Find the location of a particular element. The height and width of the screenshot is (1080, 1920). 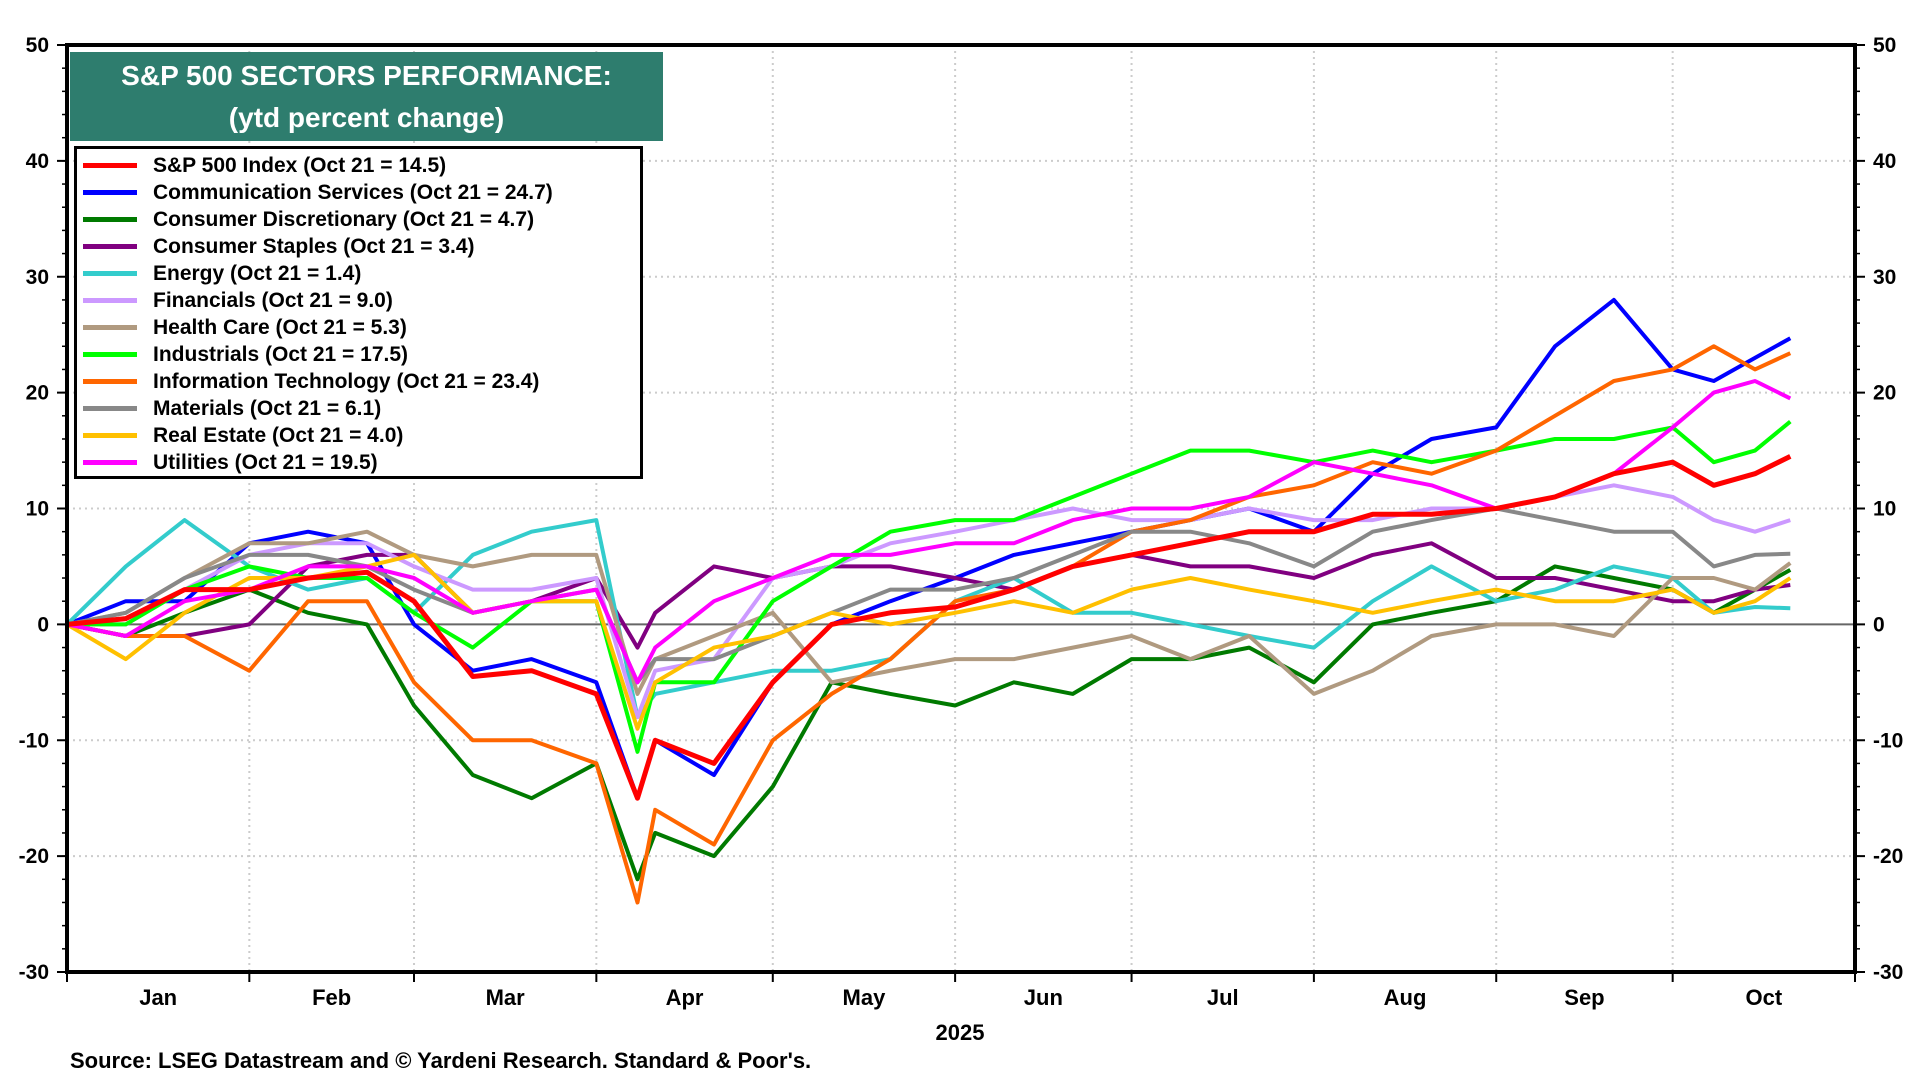

legend-item: Information Technology (Oct 21 = 23.4) is located at coordinates (361, 381).